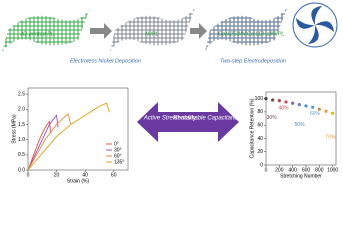  Describe the element at coordinates (306, 170) in the screenshot. I see `x-tick-label: 600` at that location.